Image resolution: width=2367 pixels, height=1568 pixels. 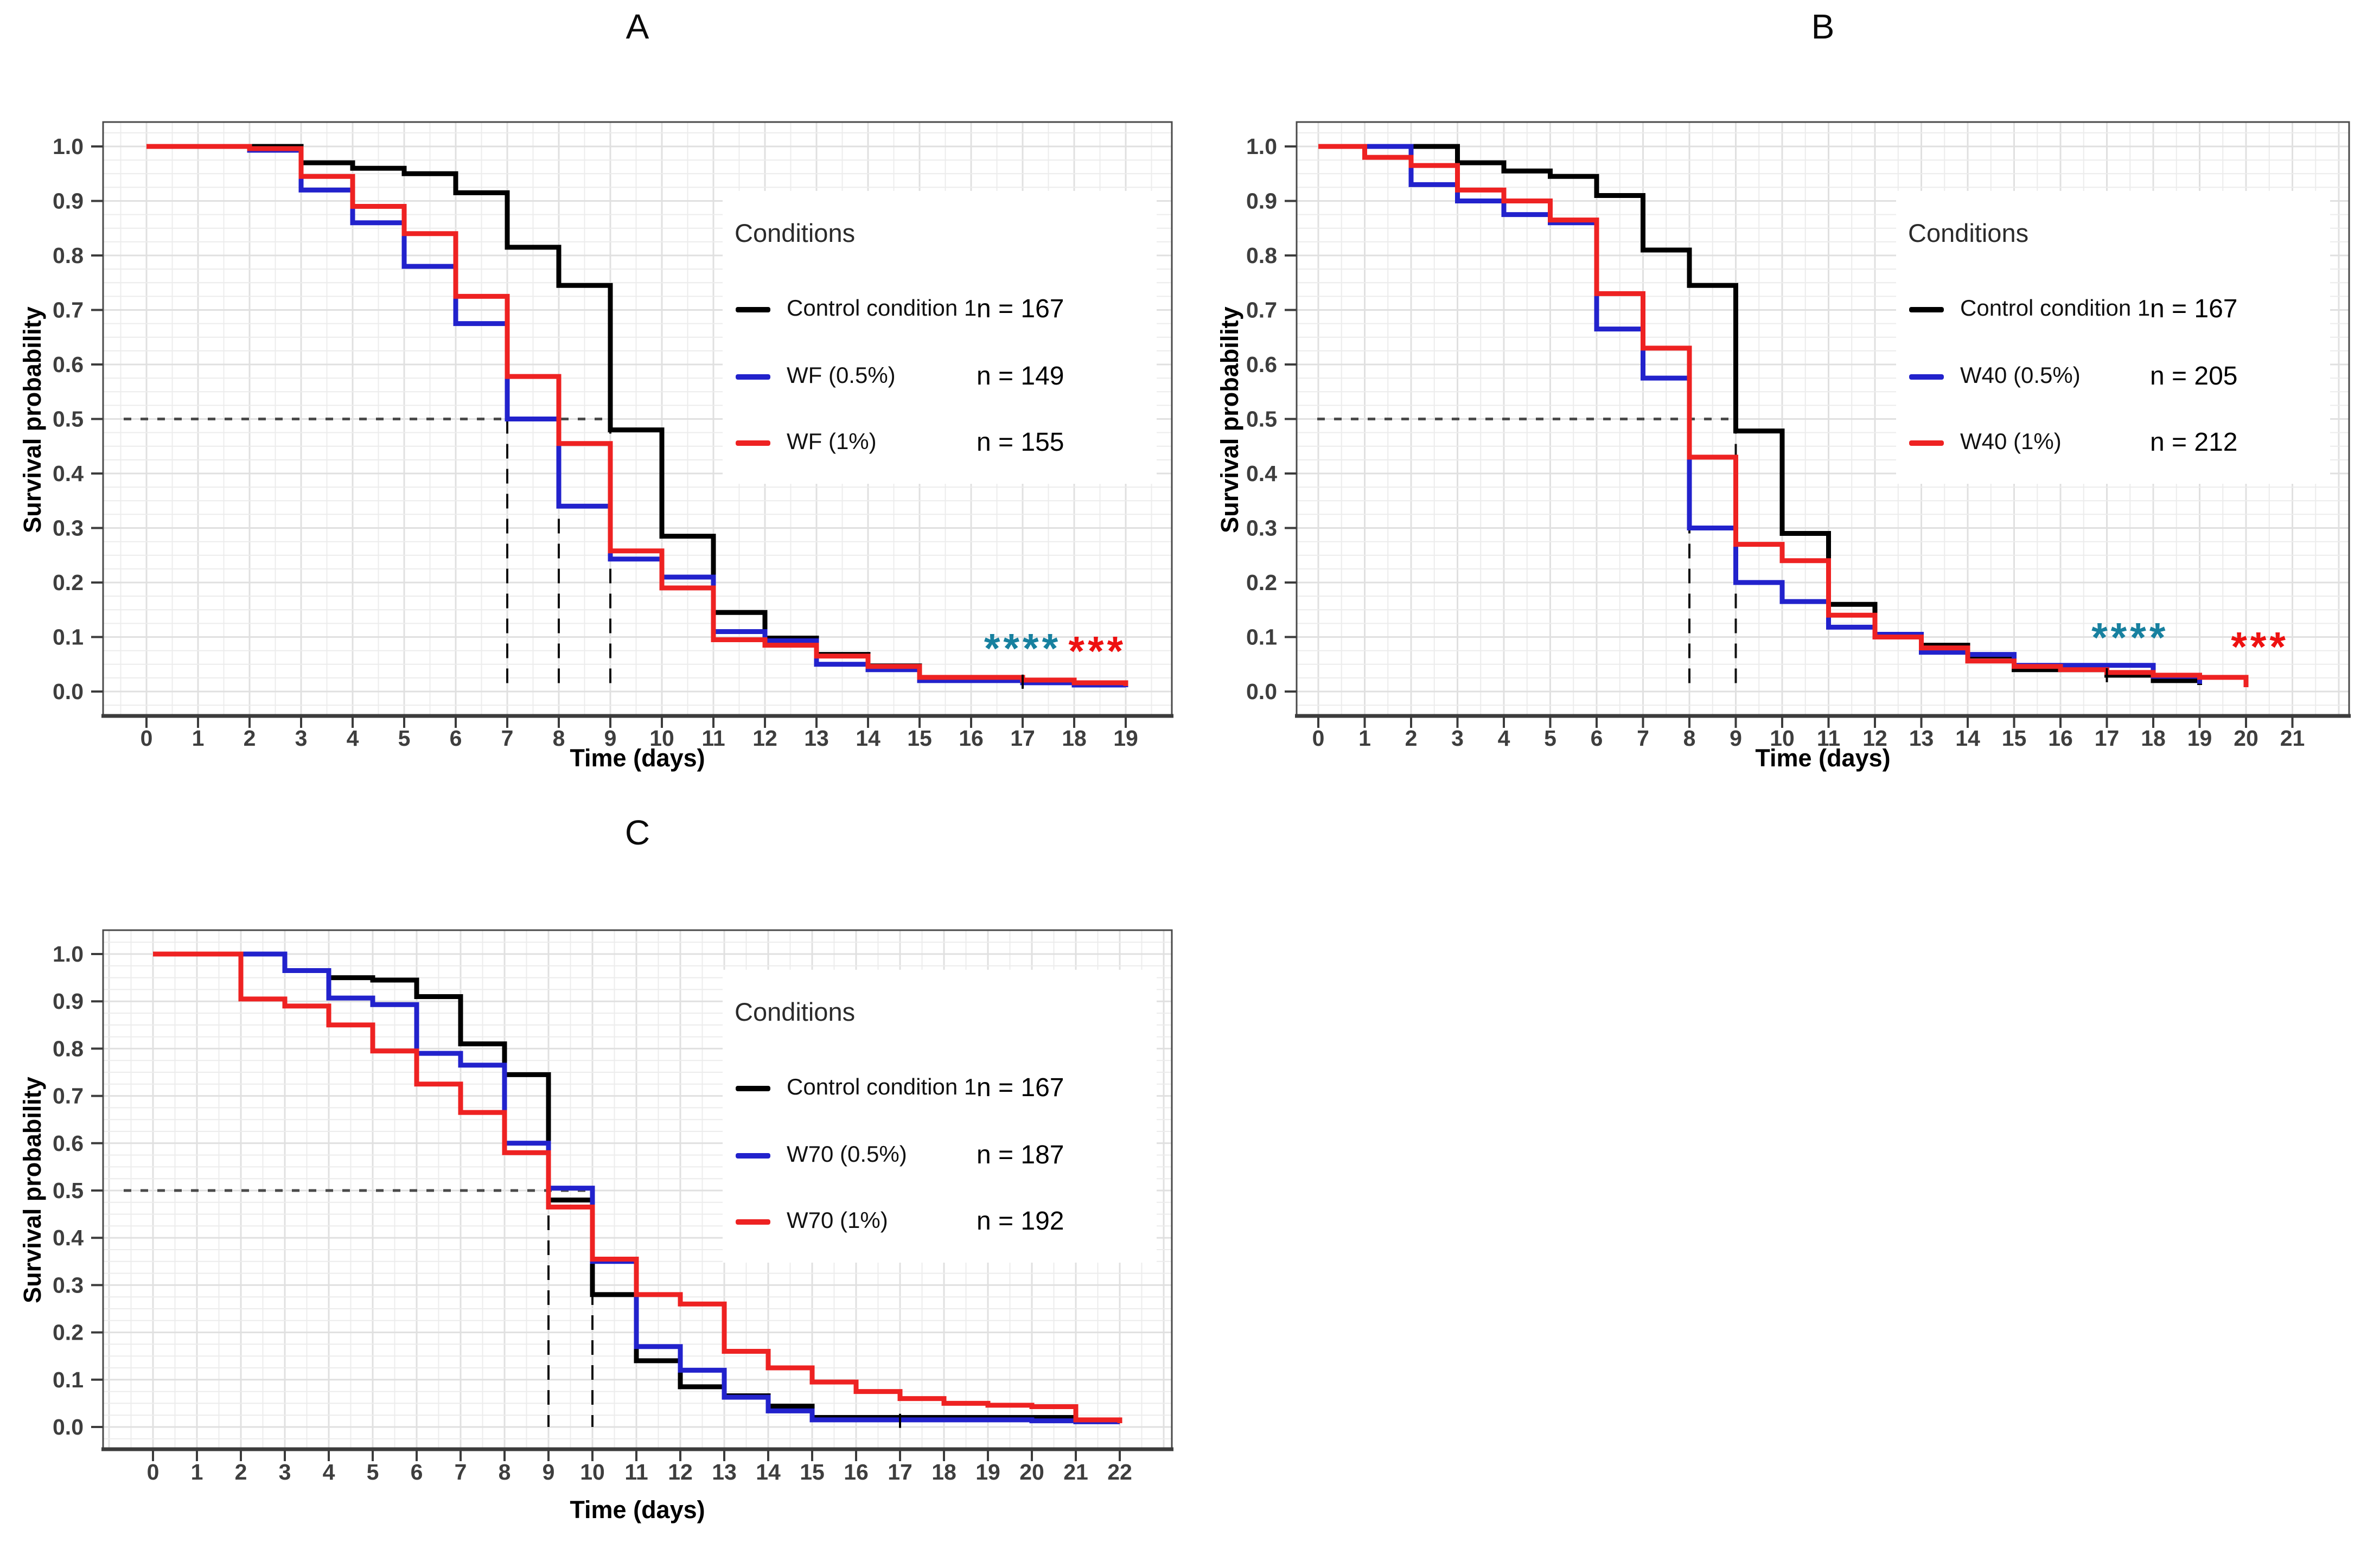 I want to click on legend-row-dose05: W40 (0.5%) n = 205, so click(x=2113, y=378).